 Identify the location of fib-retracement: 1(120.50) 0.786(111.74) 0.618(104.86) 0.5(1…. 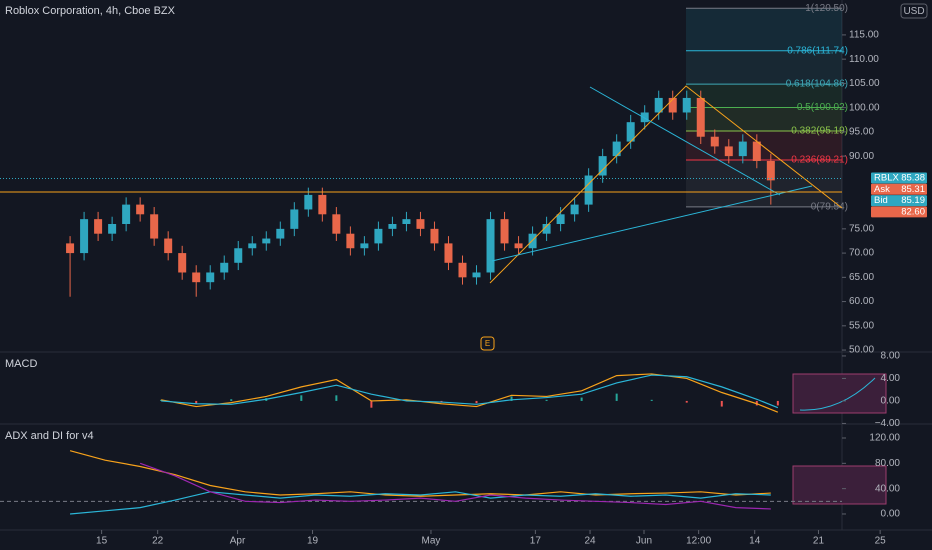
(767, 107).